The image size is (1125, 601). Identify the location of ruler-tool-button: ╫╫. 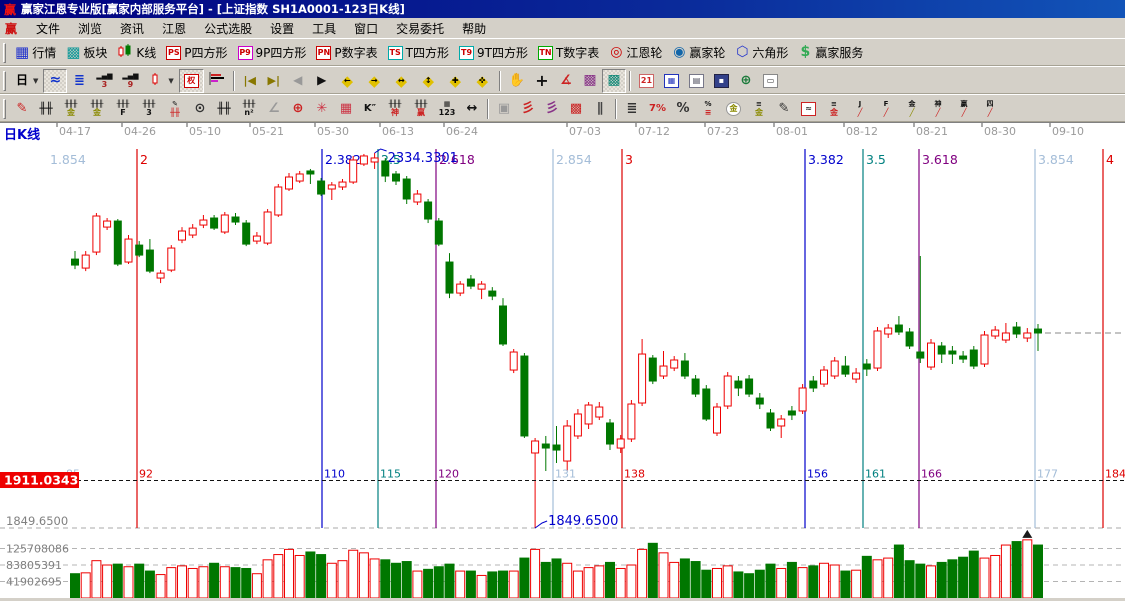
(46, 108).